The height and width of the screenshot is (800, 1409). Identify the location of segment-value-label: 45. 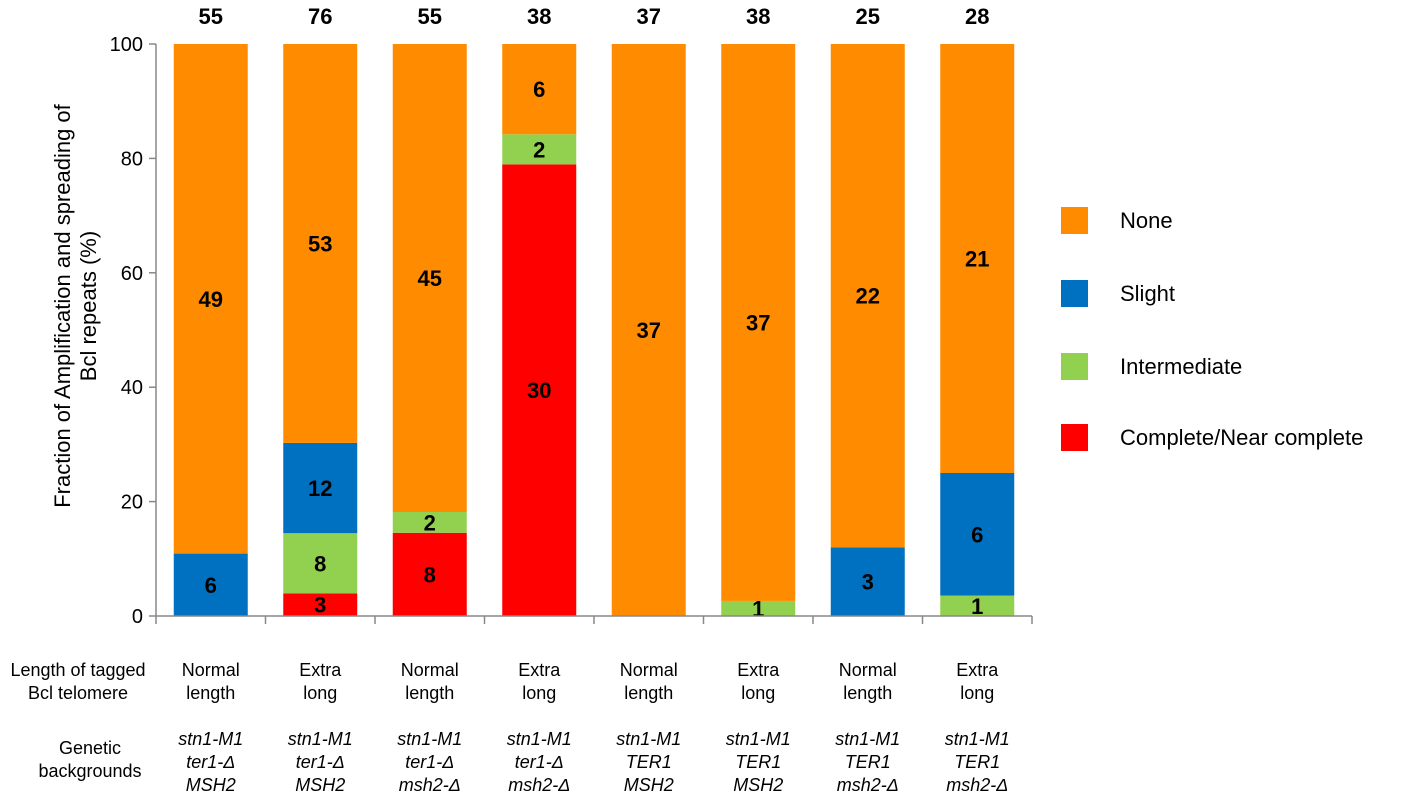
(430, 278).